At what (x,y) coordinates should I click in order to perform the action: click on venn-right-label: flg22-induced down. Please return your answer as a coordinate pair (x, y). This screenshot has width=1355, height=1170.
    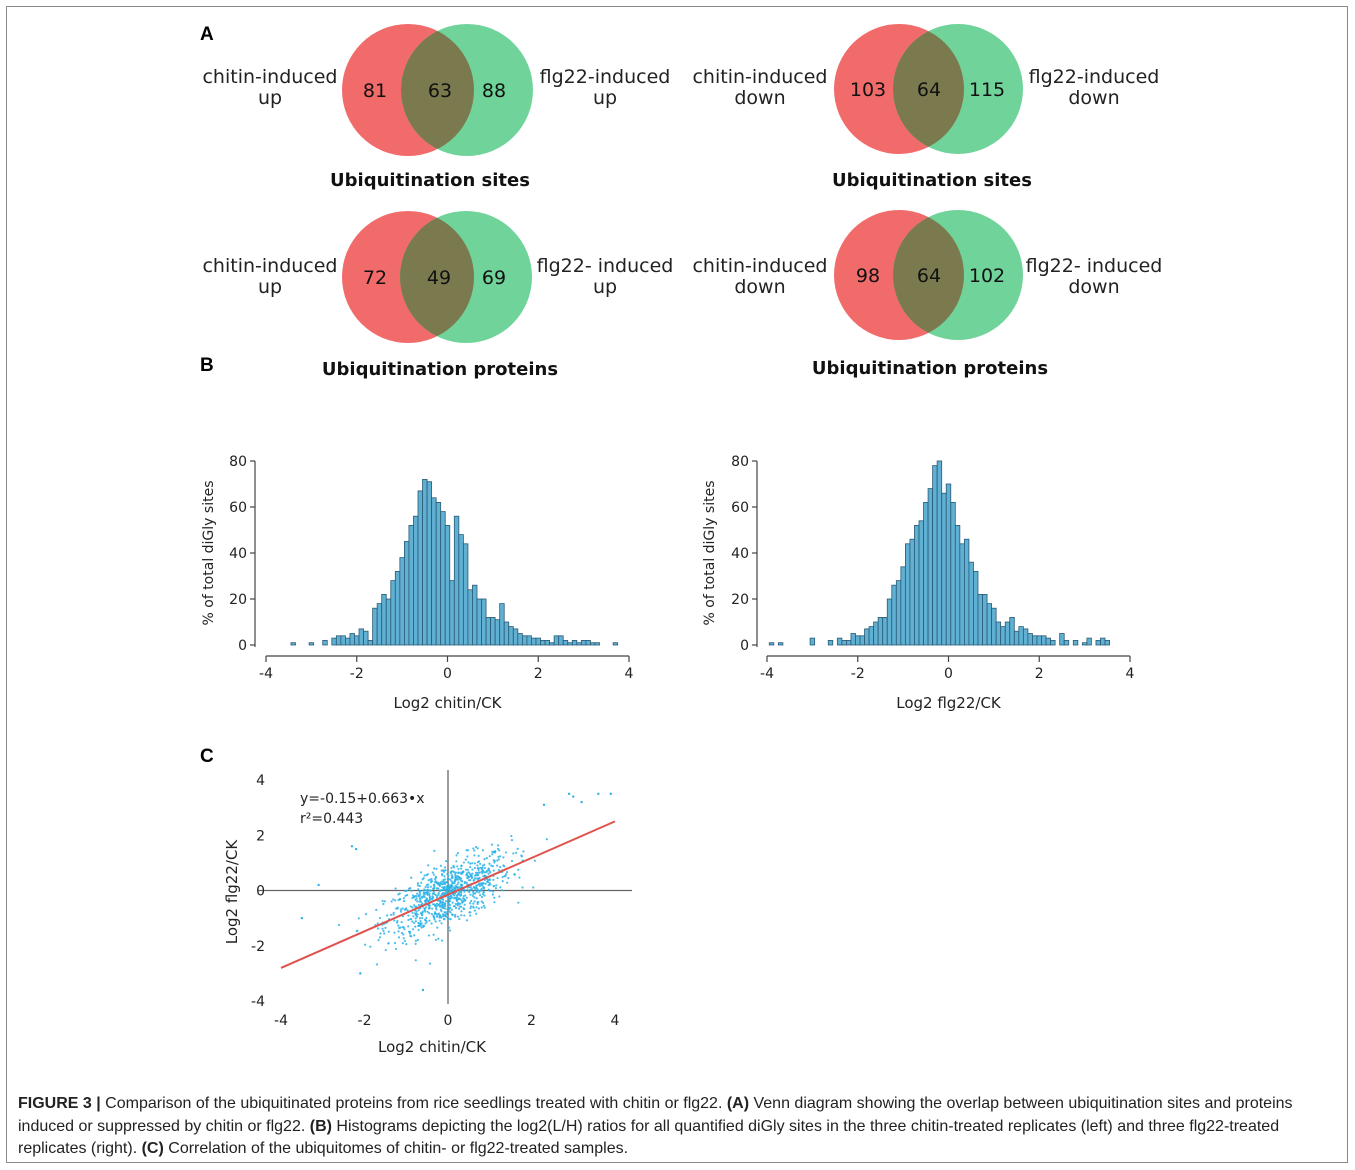
    Looking at the image, I should click on (1094, 88).